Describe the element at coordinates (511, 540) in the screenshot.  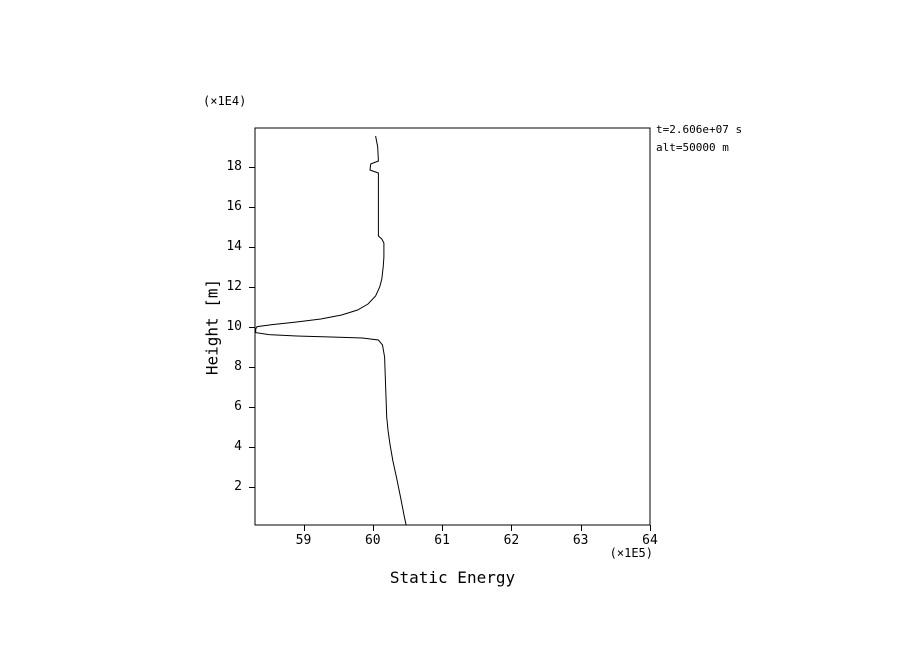
I see `x-tick-label: 62` at that location.